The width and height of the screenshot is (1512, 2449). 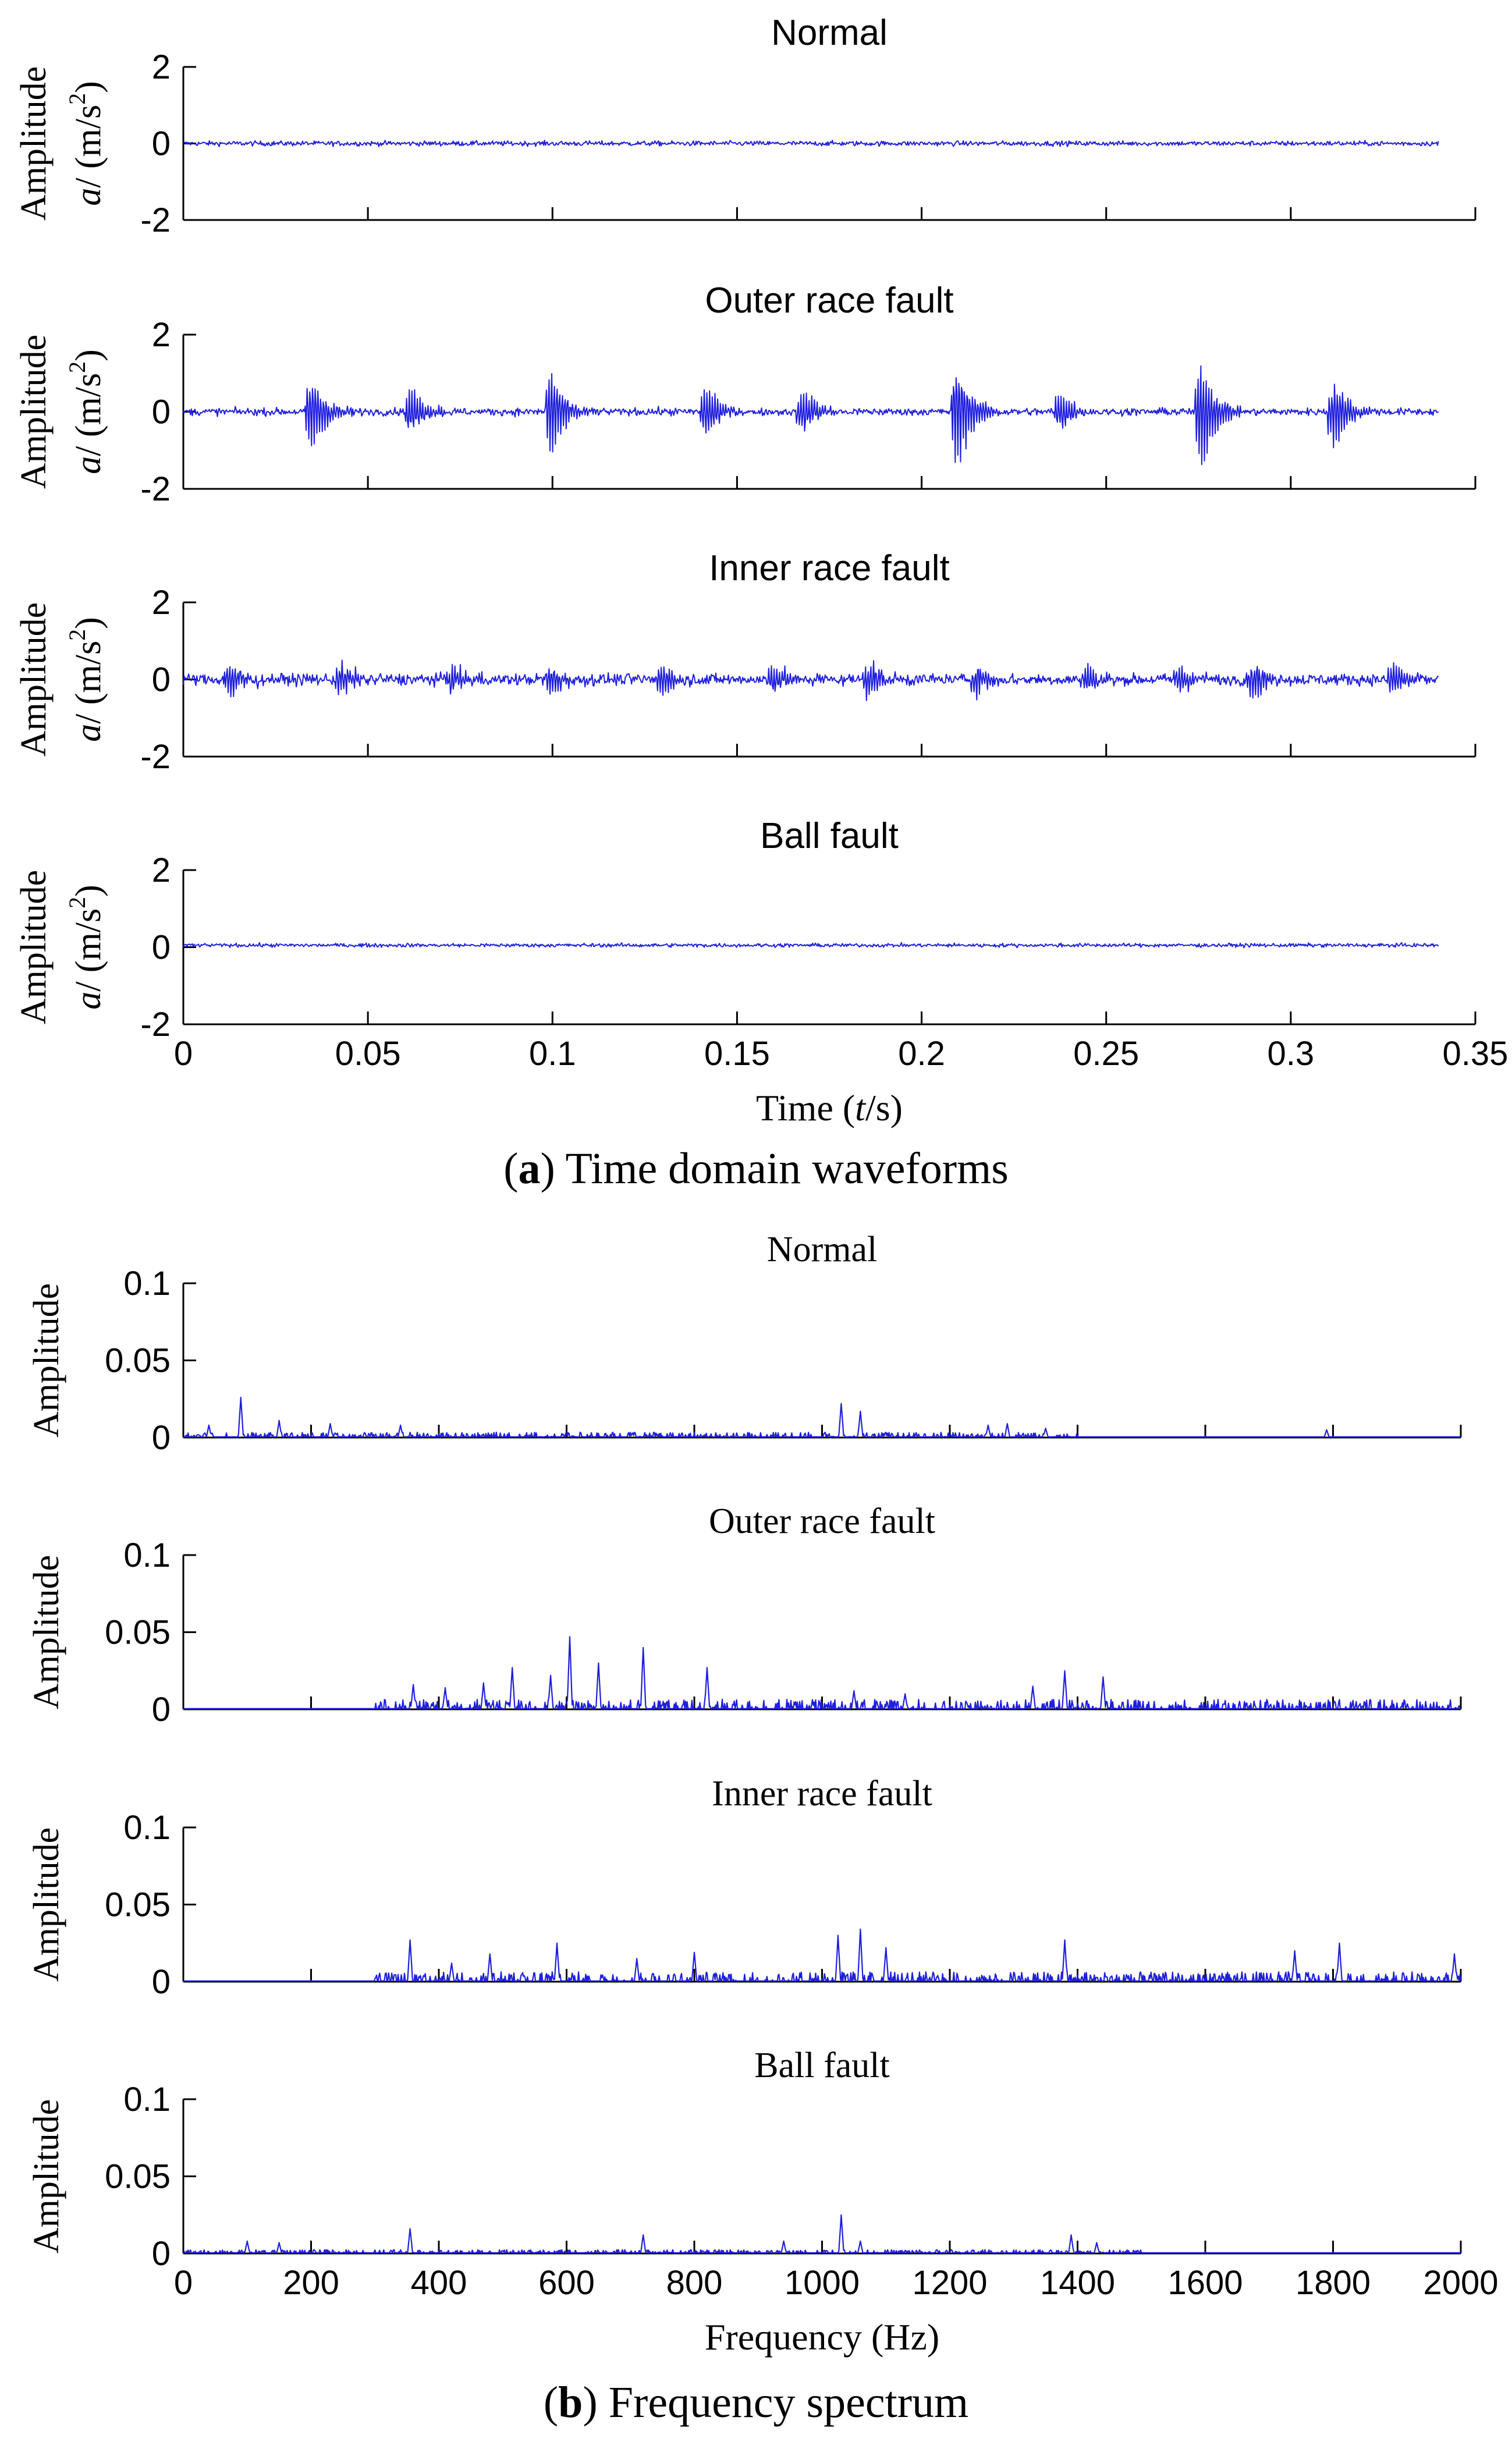 I want to click on panel-6-series-line, so click(x=822, y=1955).